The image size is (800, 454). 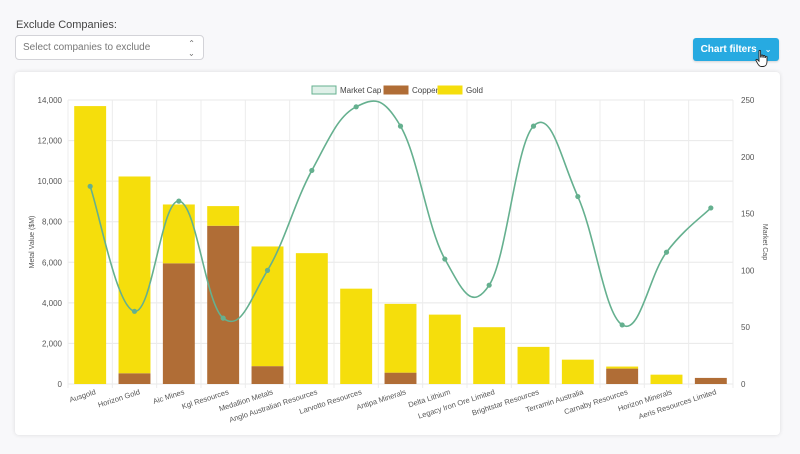 I want to click on y-right-tick-label: 0, so click(x=743, y=384).